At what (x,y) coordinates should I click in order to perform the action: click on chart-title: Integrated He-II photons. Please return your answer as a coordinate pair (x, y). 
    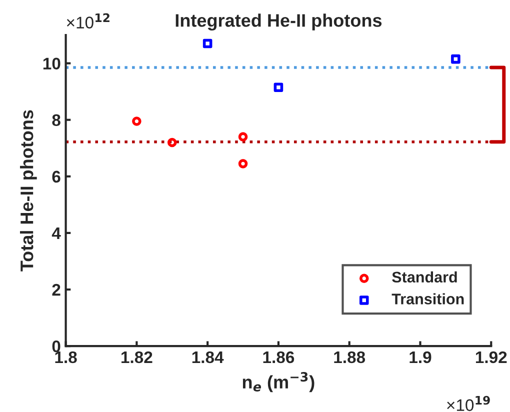
    Looking at the image, I should click on (279, 22).